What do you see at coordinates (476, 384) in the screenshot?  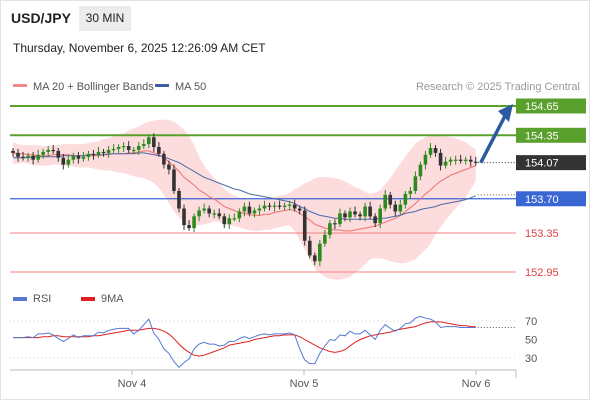 I see `time-tick-label-2: Nov 6` at bounding box center [476, 384].